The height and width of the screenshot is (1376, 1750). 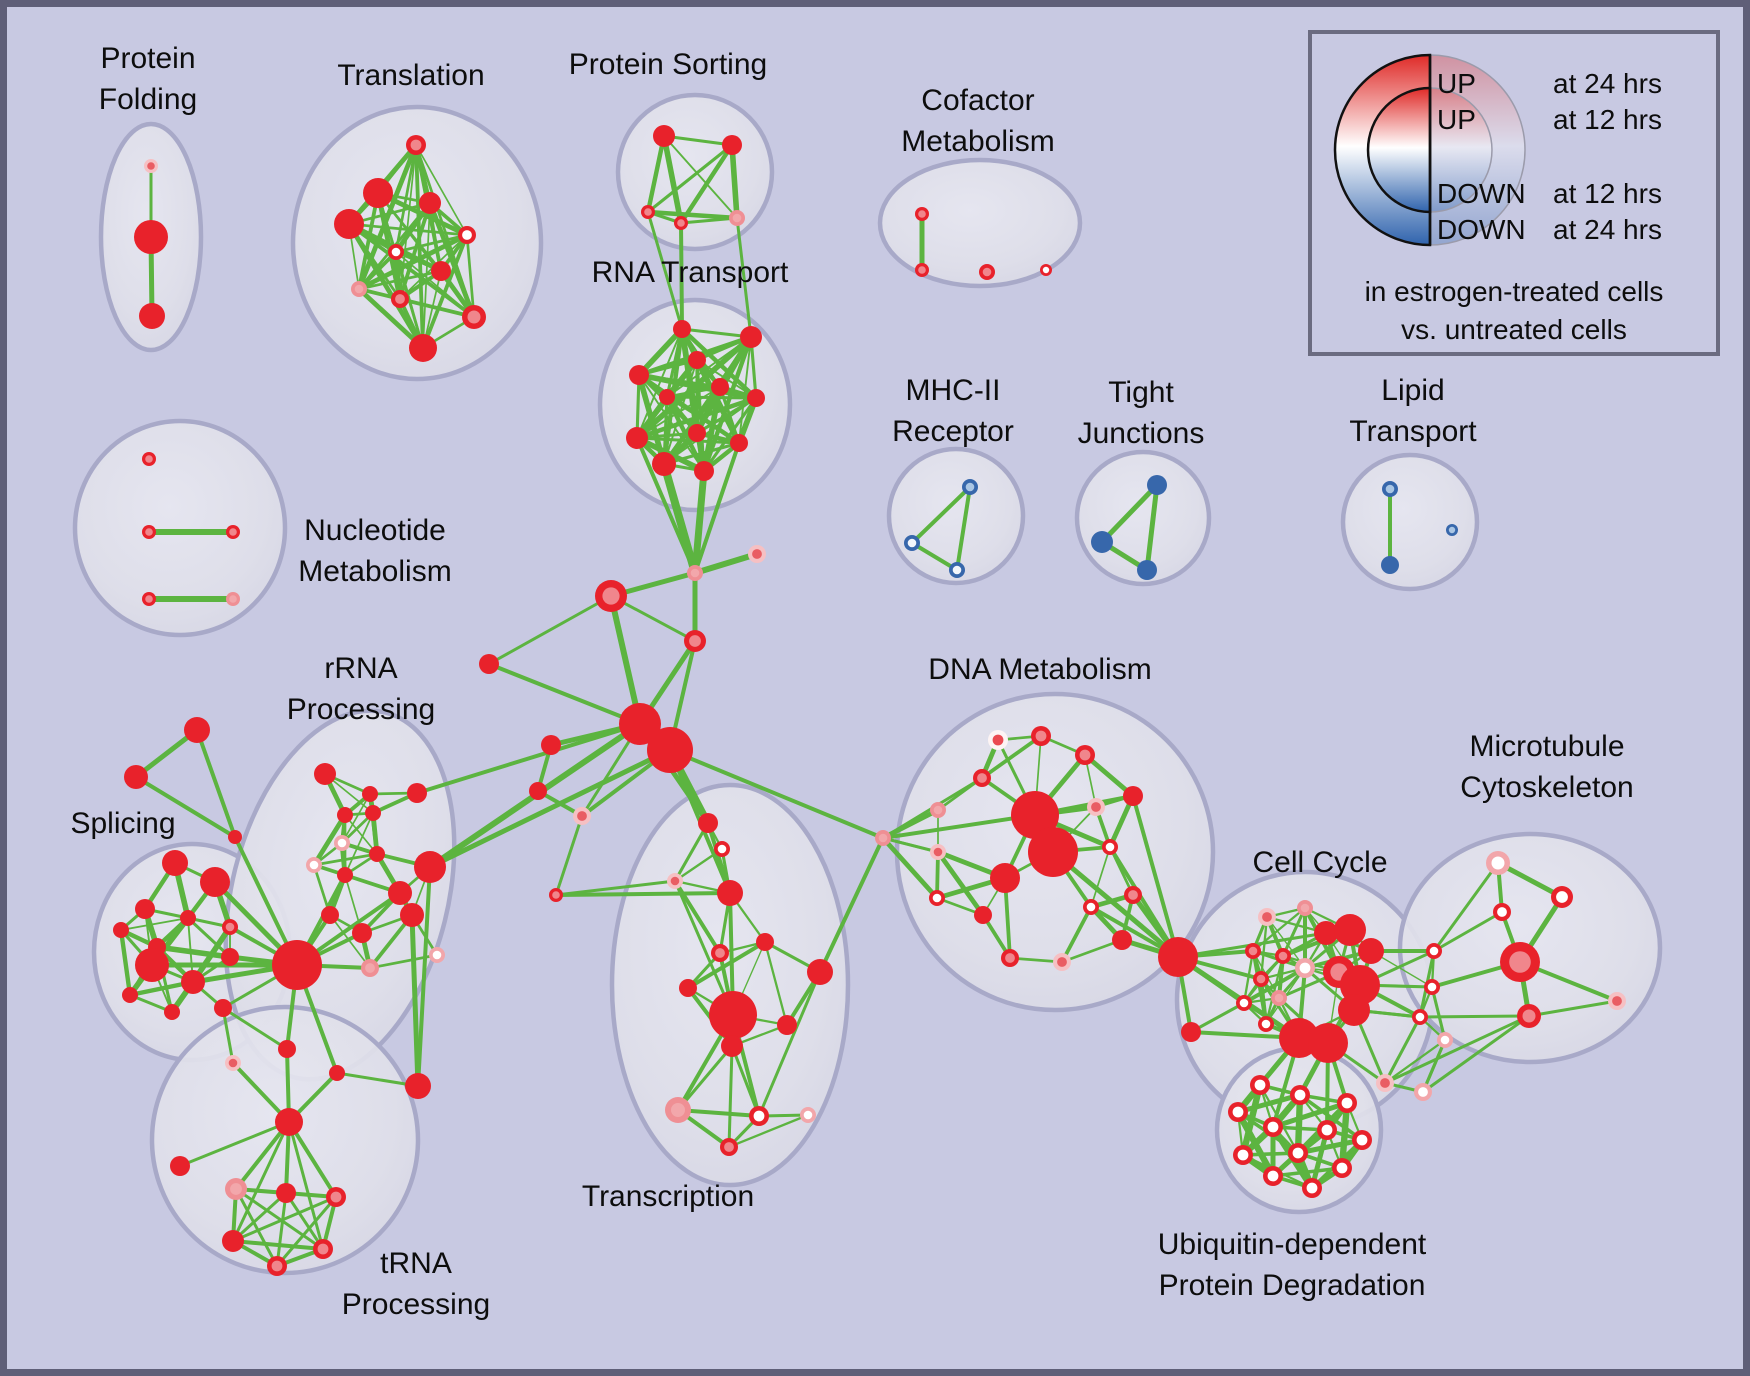 I want to click on microtubule-node-0-core, so click(x=1498, y=863).